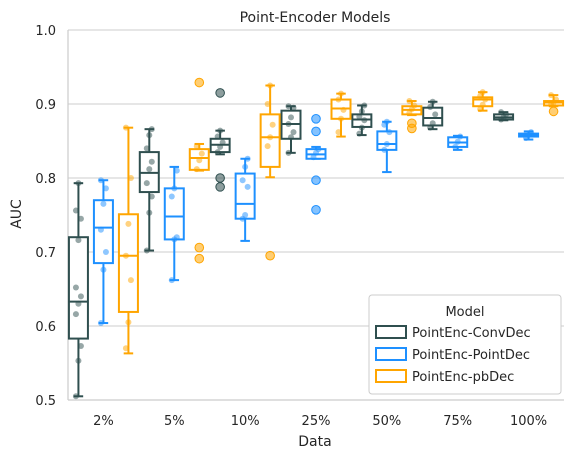 This screenshot has width=574, height=458. What do you see at coordinates (103, 421) in the screenshot?
I see `x-tick-label: 2%` at bounding box center [103, 421].